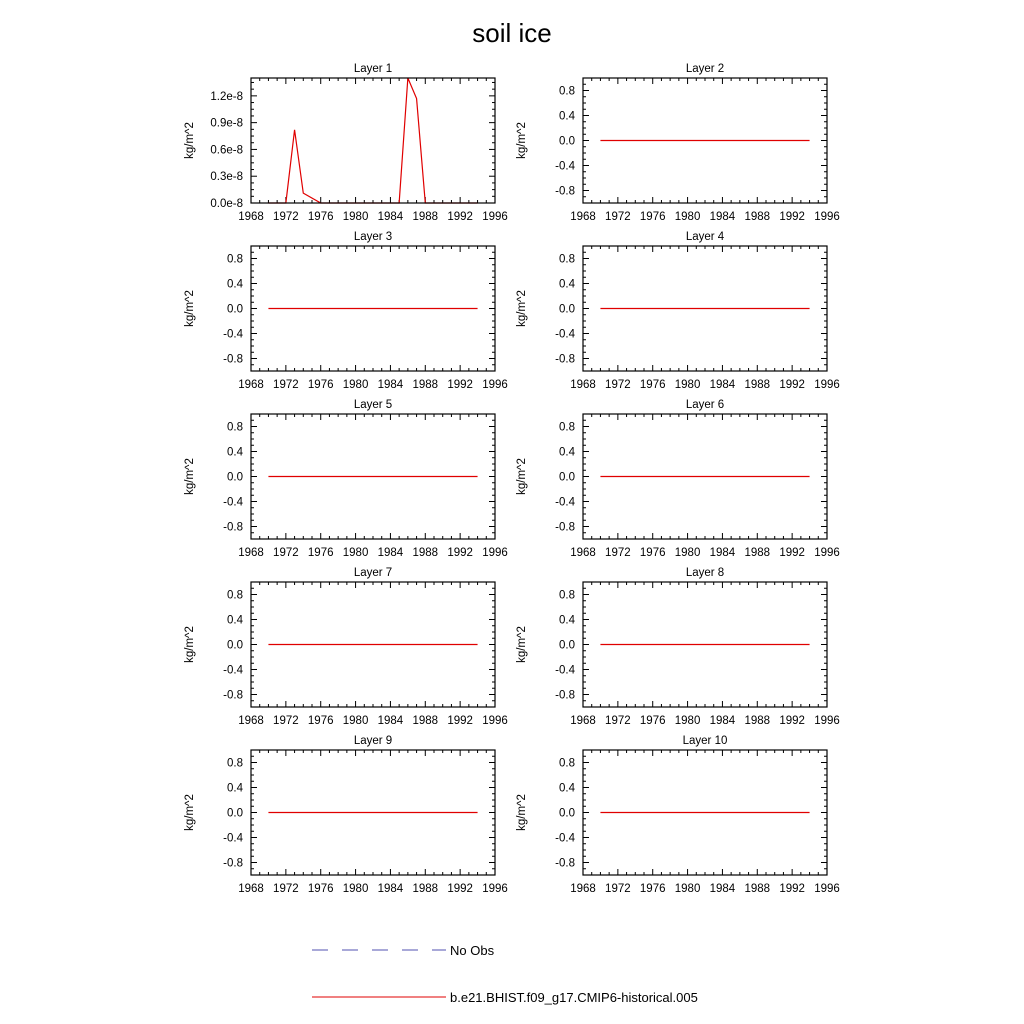 Image resolution: width=1024 pixels, height=1024 pixels. I want to click on panel-title: Layer 4, so click(705, 237).